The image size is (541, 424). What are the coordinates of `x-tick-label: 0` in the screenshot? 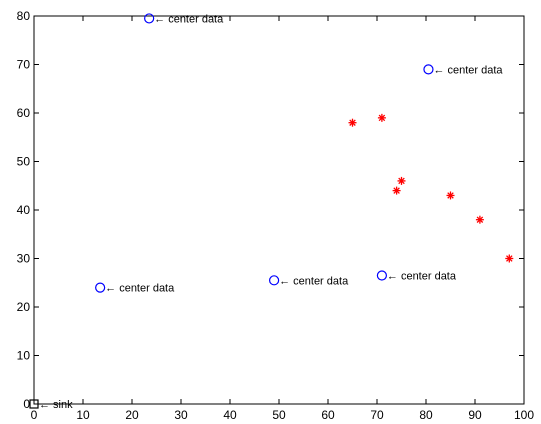 It's located at (34, 415).